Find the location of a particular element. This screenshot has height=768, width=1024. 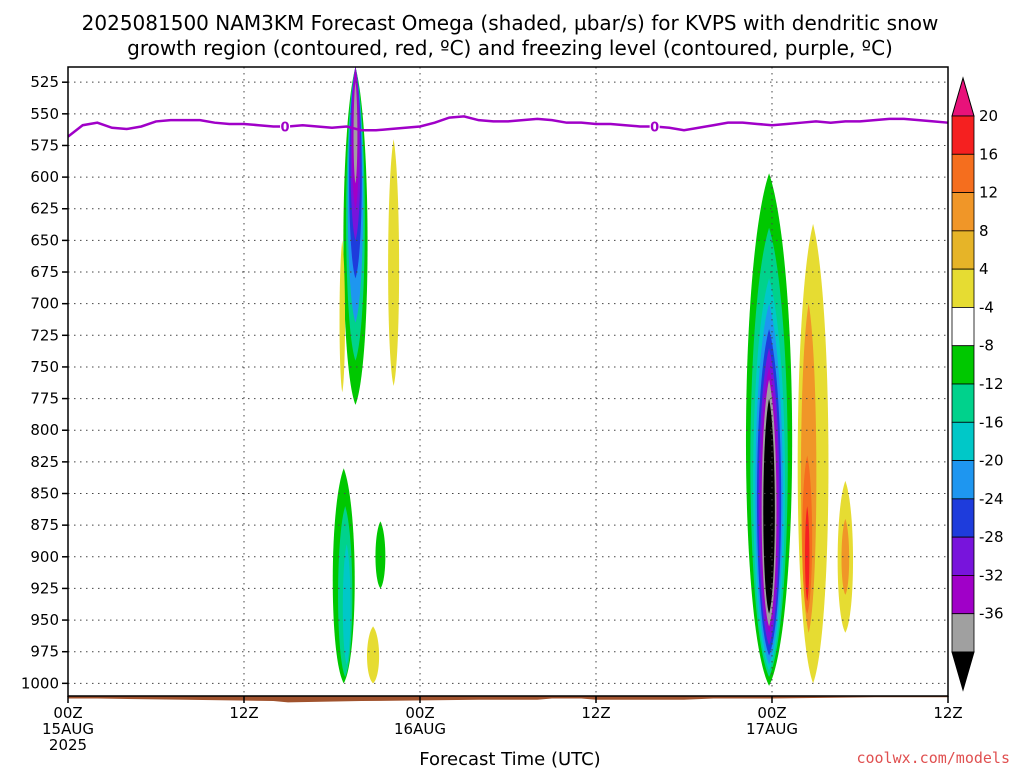

colorbar-bottom-triangle is located at coordinates (963, 671).